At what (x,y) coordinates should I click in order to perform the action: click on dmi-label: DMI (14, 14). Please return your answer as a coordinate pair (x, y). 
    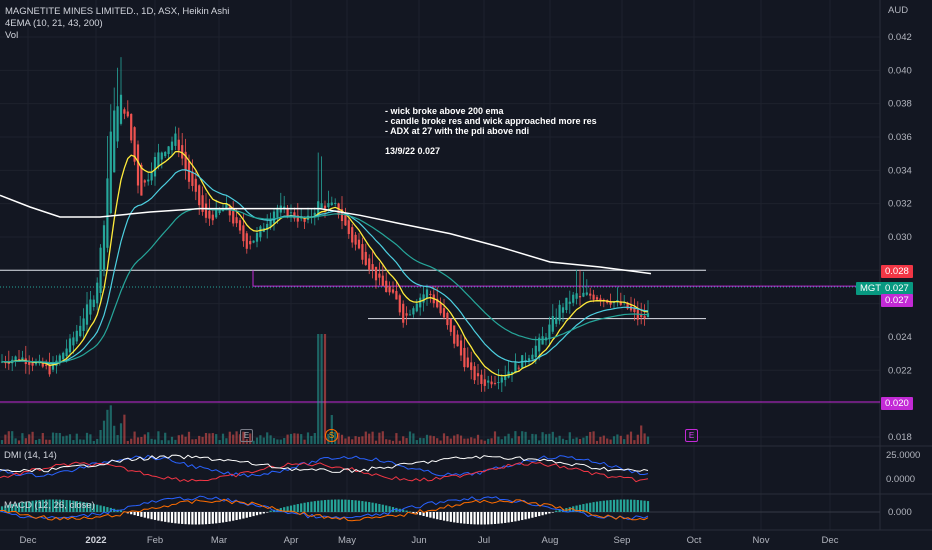
    Looking at the image, I should click on (30, 455).